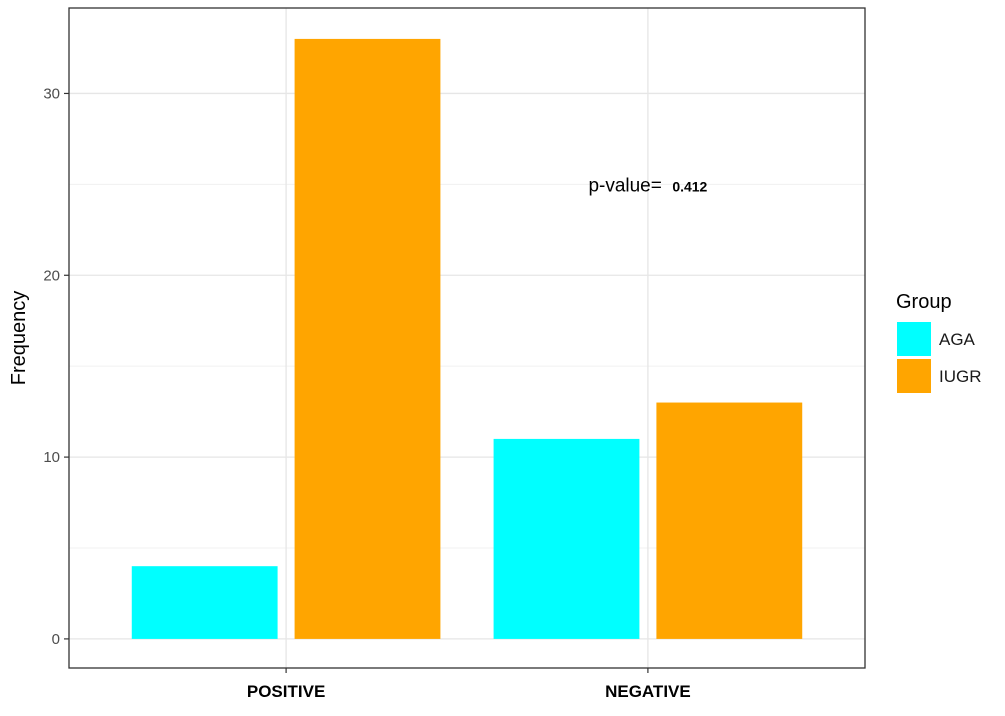  Describe the element at coordinates (566, 538) in the screenshot. I see `bar-aga-negative` at that location.